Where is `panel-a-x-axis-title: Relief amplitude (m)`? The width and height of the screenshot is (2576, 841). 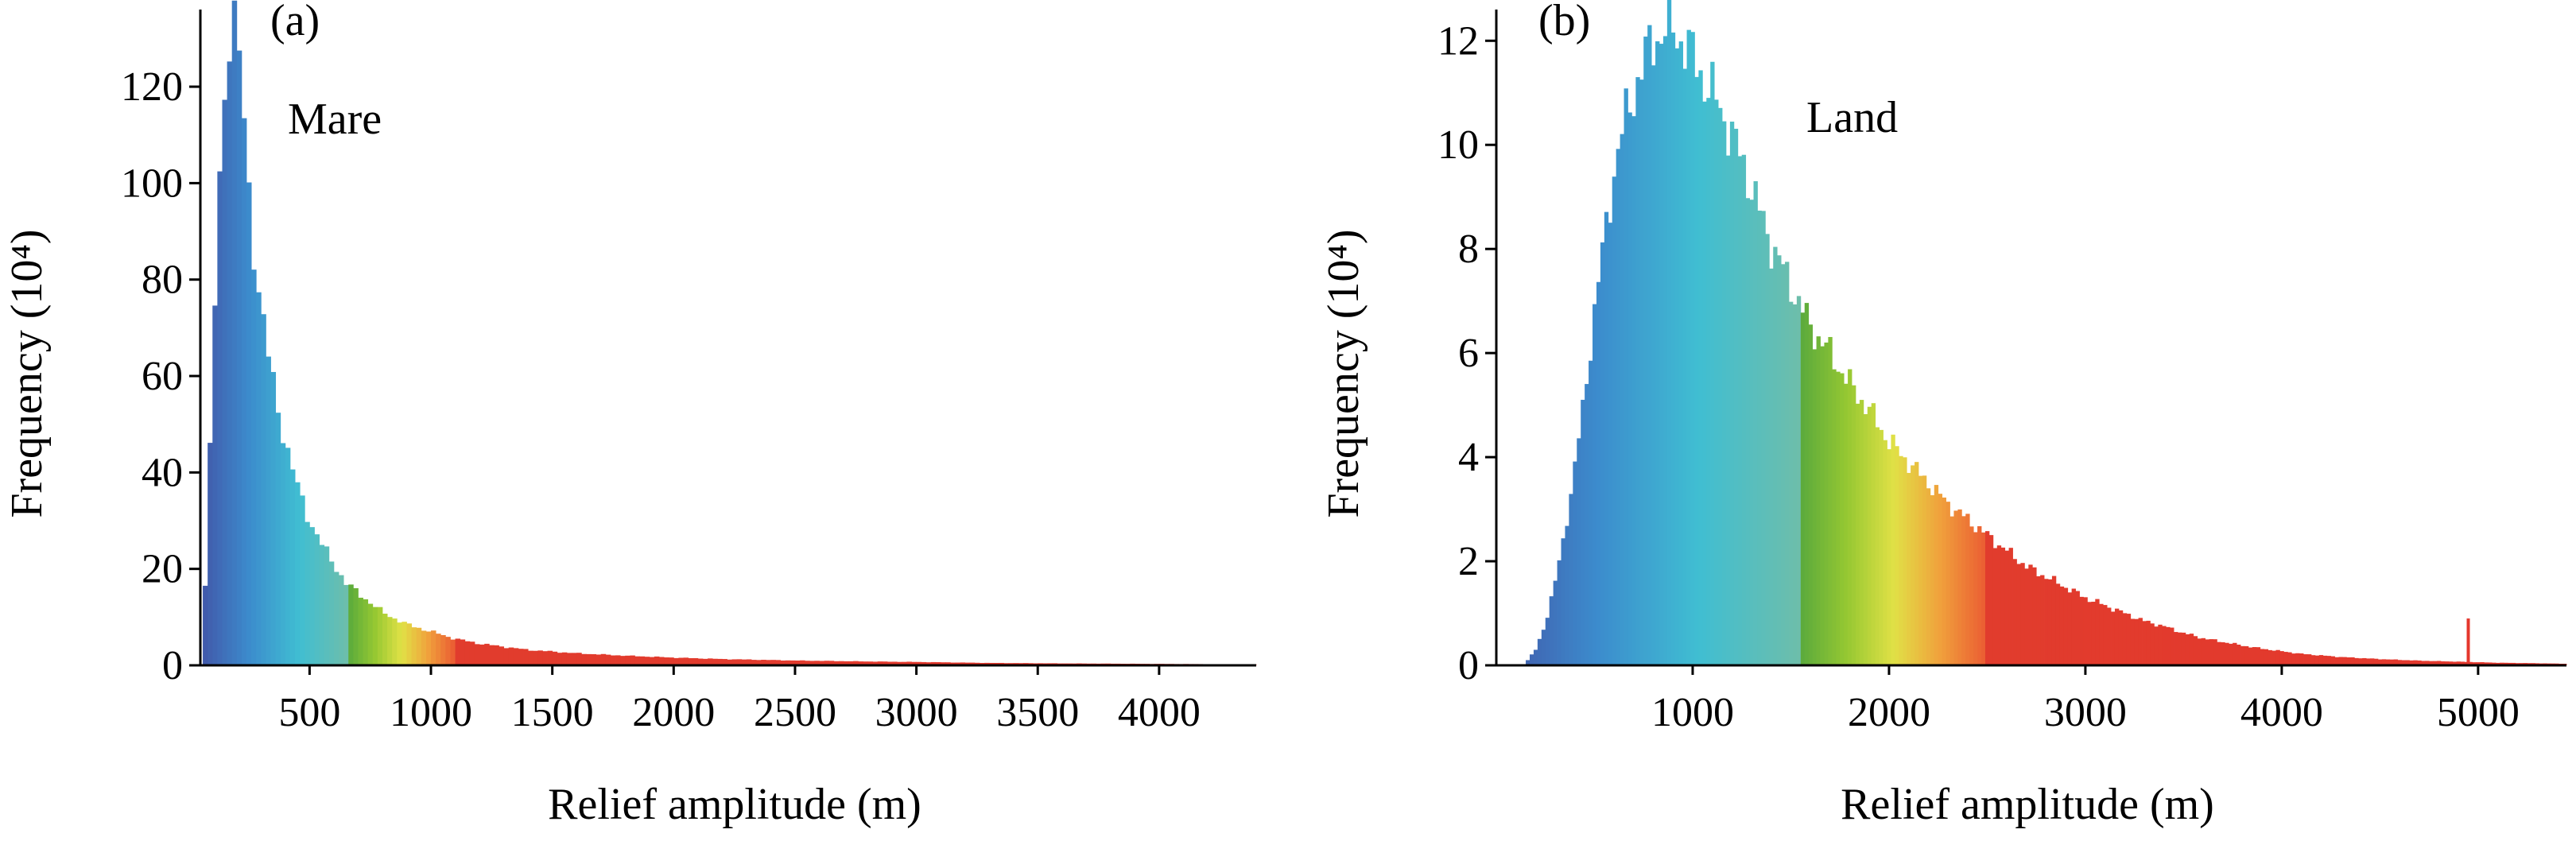
panel-a-x-axis-title: Relief amplitude (m) is located at coordinates (734, 804).